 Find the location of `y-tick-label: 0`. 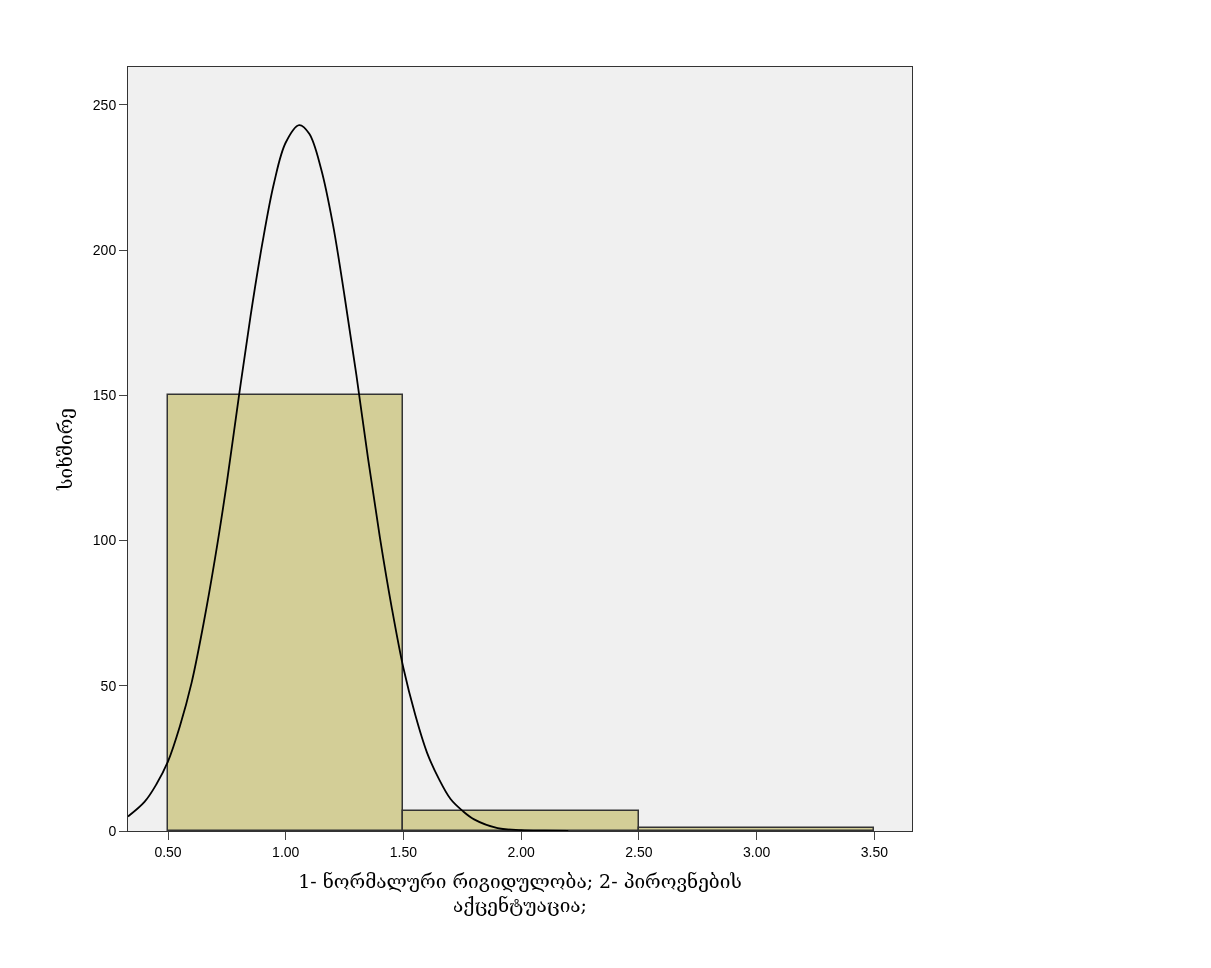

y-tick-label: 0 is located at coordinates (112, 830).